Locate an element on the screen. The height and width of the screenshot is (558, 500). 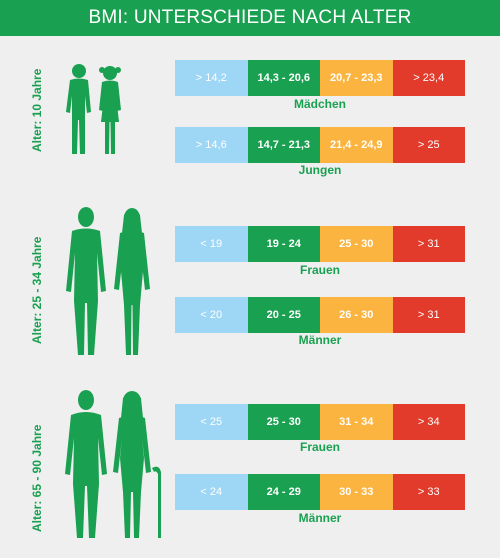
bmi-bar-maedchen: > 14,2 14,3 - 20,6 20,7 - 23,3 > 23,4 is located at coordinates (320, 78).